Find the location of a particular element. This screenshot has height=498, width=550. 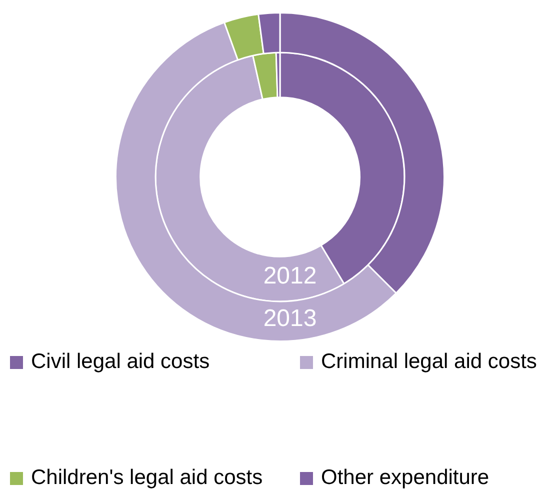

legend-label: Children's legal aid costs is located at coordinates (147, 478).